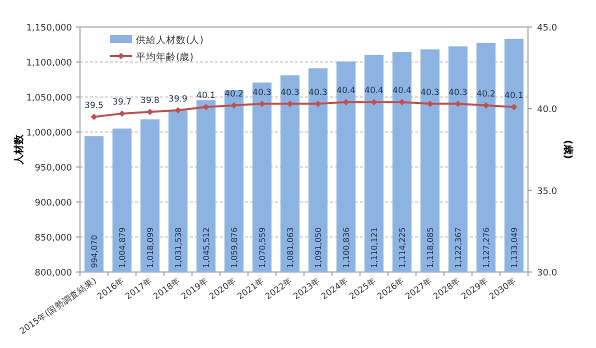 Image resolution: width=596 pixels, height=348 pixels. What do you see at coordinates (150, 101) in the screenshot?
I see `data-label: 39.8` at bounding box center [150, 101].